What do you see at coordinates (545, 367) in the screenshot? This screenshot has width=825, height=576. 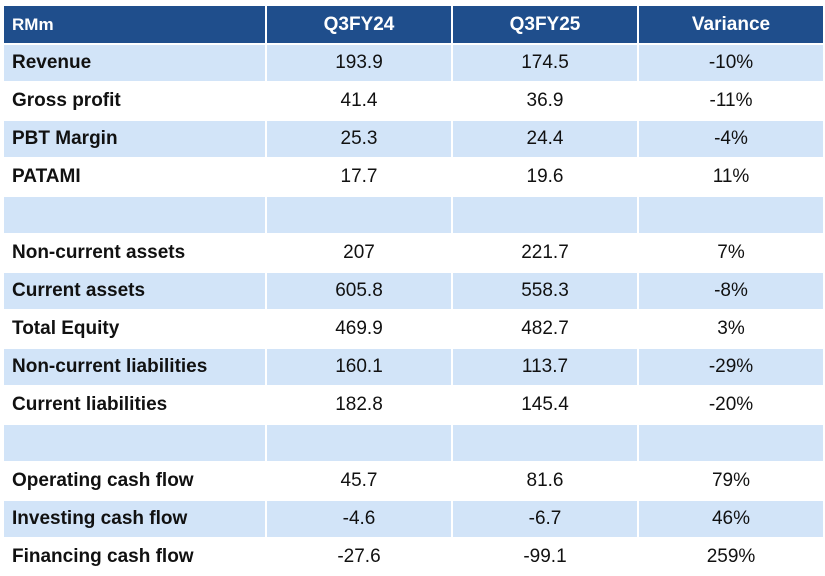 I see `value-cell: 113.7` at bounding box center [545, 367].